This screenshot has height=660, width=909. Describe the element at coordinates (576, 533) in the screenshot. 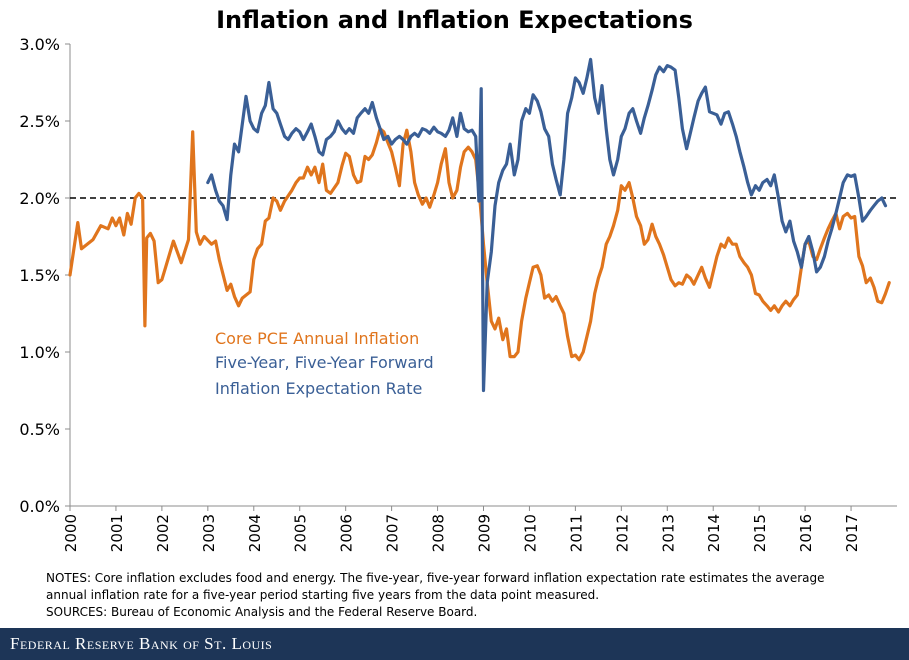

I see `x-tick-label: 2011` at that location.